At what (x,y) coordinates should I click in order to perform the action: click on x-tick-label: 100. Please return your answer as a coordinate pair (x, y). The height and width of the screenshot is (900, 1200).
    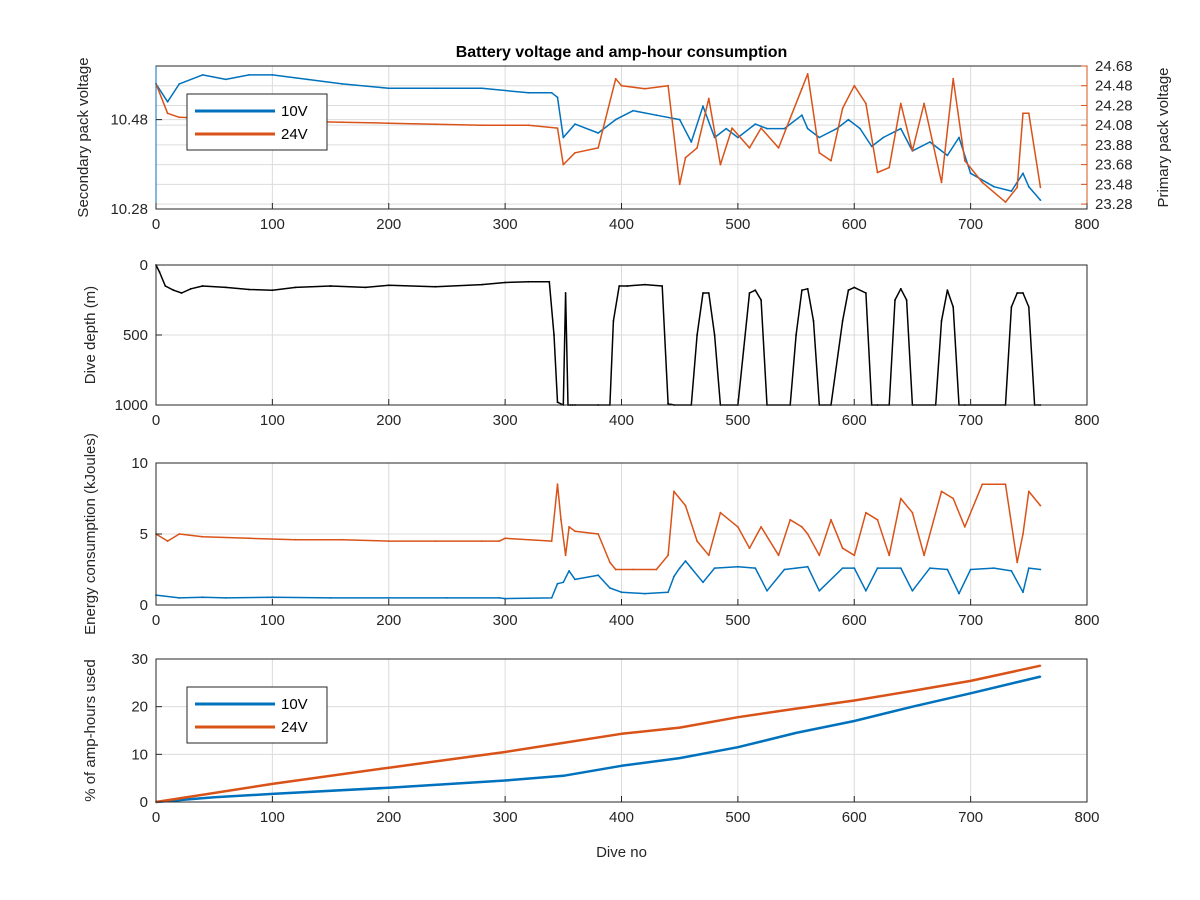
    Looking at the image, I should click on (272, 420).